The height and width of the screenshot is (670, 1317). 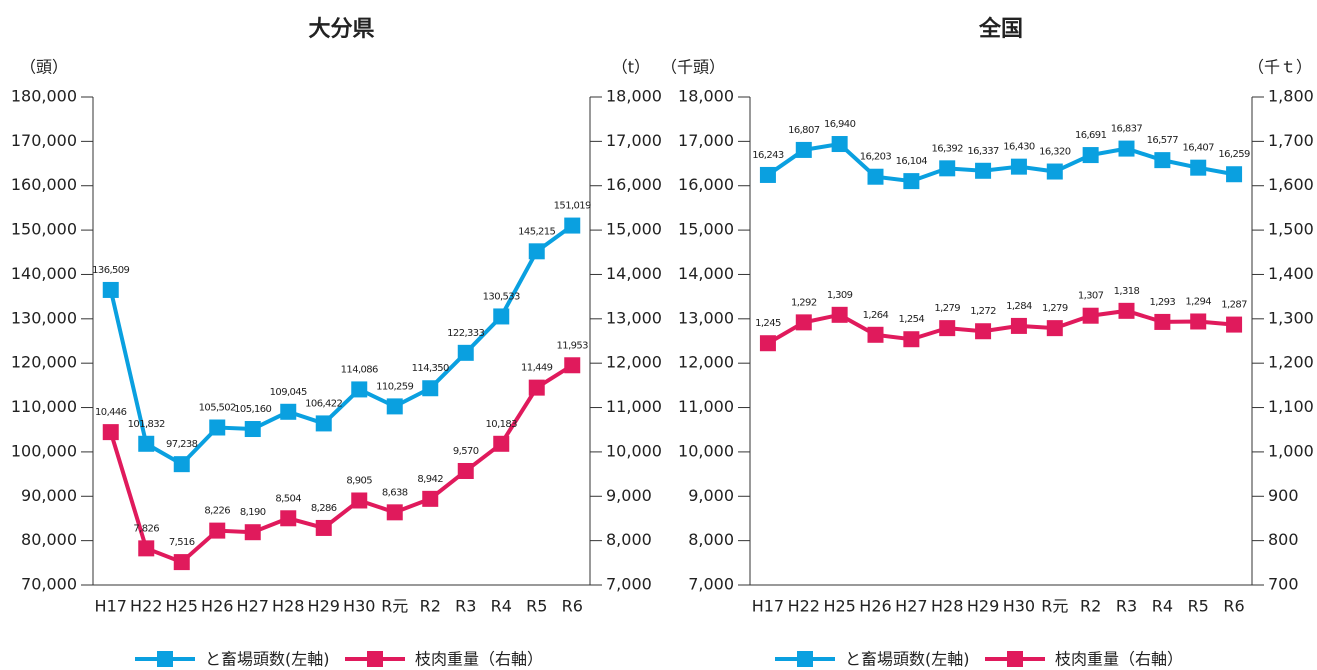 What do you see at coordinates (1198, 301) in the screenshot?
I see `data-label: 1,294` at bounding box center [1198, 301].